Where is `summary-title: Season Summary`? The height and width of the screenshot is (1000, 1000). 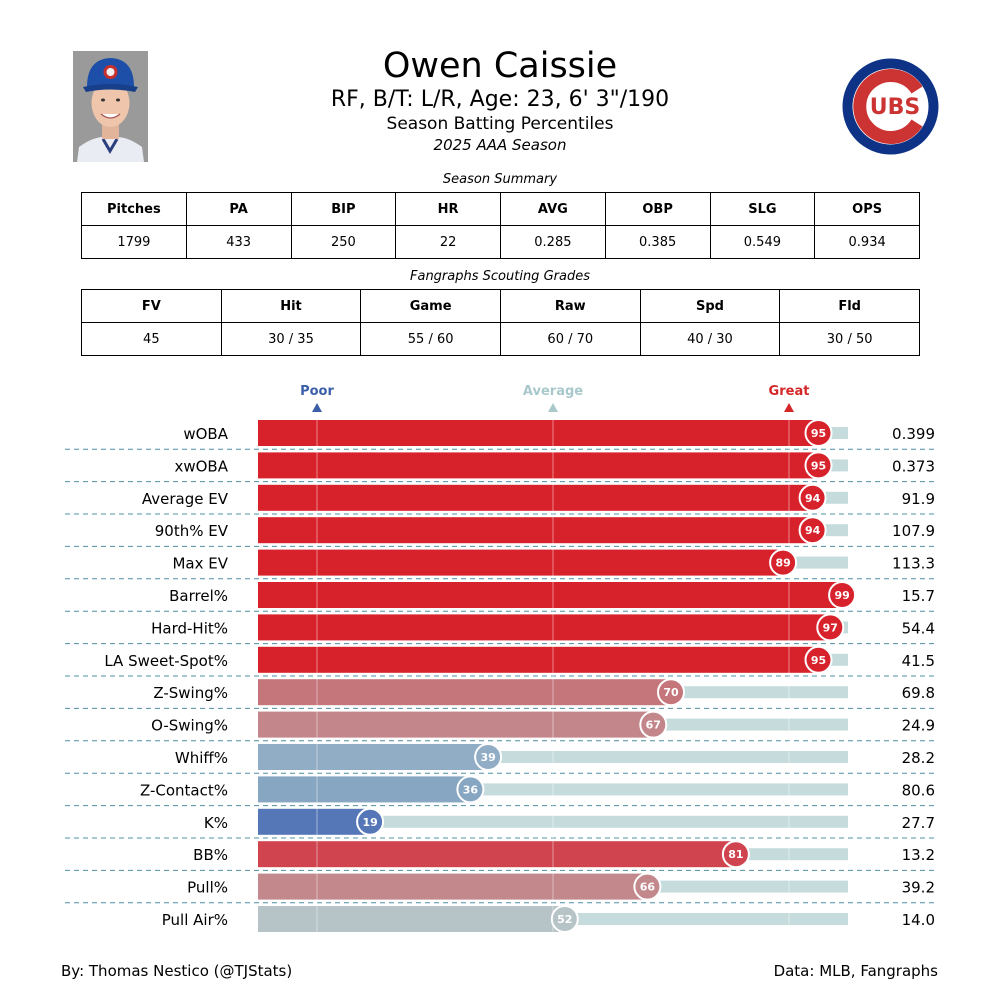
summary-title: Season Summary is located at coordinates (500, 179).